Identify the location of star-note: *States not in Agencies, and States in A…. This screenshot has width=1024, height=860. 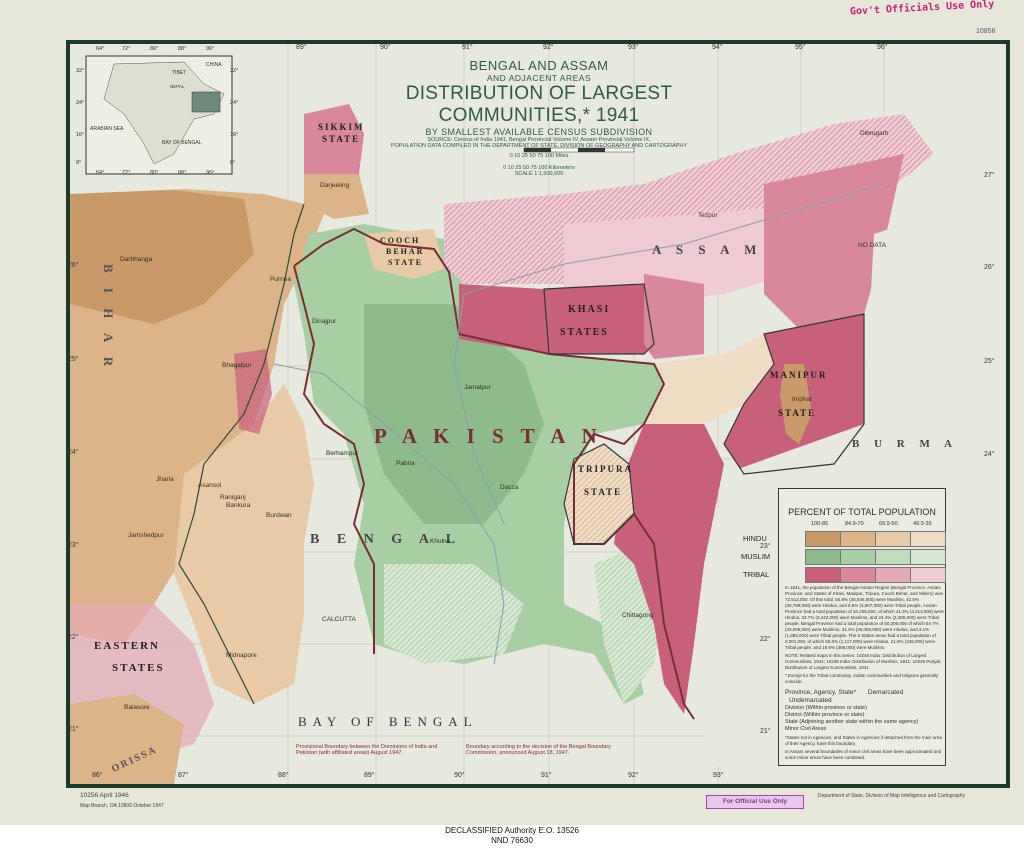
(863, 740).